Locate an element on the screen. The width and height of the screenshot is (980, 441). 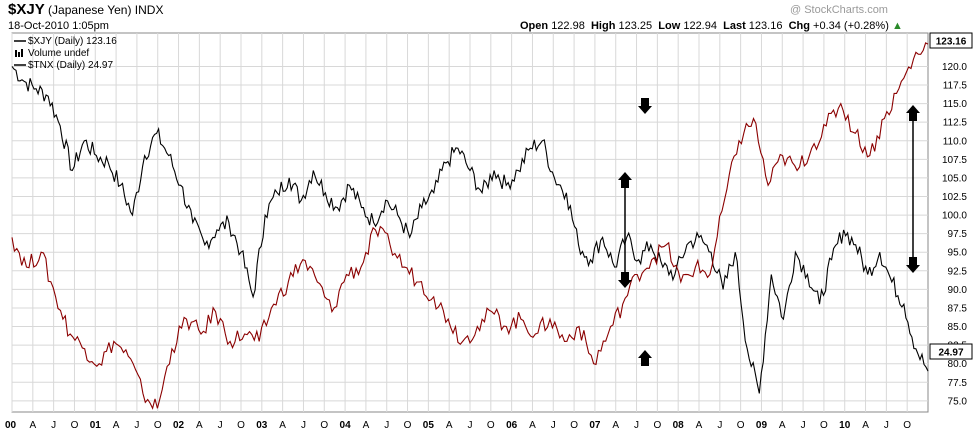
x-tick-label: 09 is located at coordinates (762, 425).